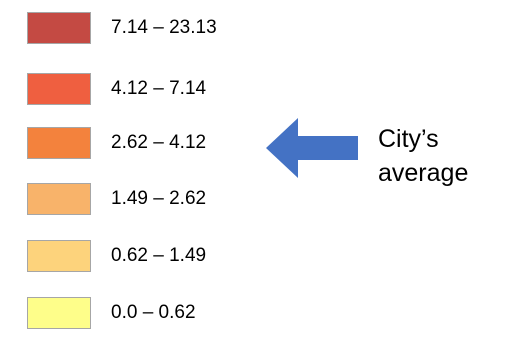 This screenshot has height=341, width=508. Describe the element at coordinates (423, 156) in the screenshot. I see `city-average-annotation: City’s average` at that location.